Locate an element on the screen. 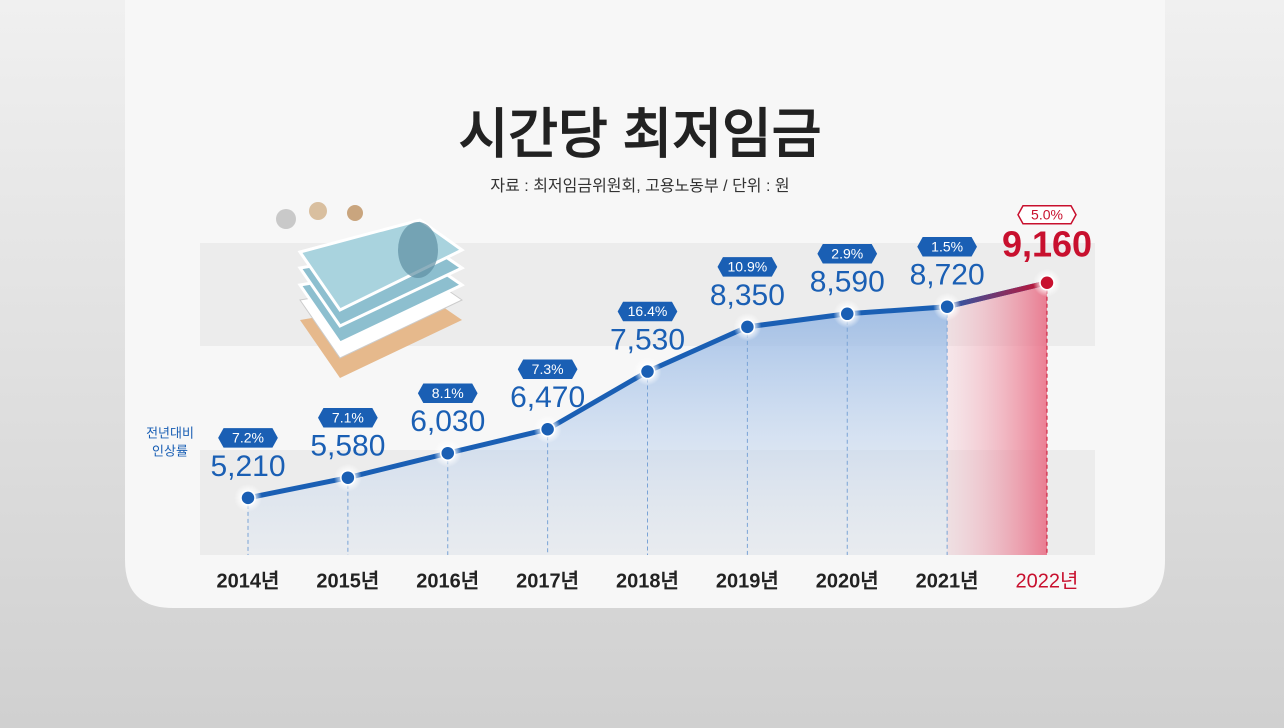  data-line-highlight is located at coordinates (997, 295).